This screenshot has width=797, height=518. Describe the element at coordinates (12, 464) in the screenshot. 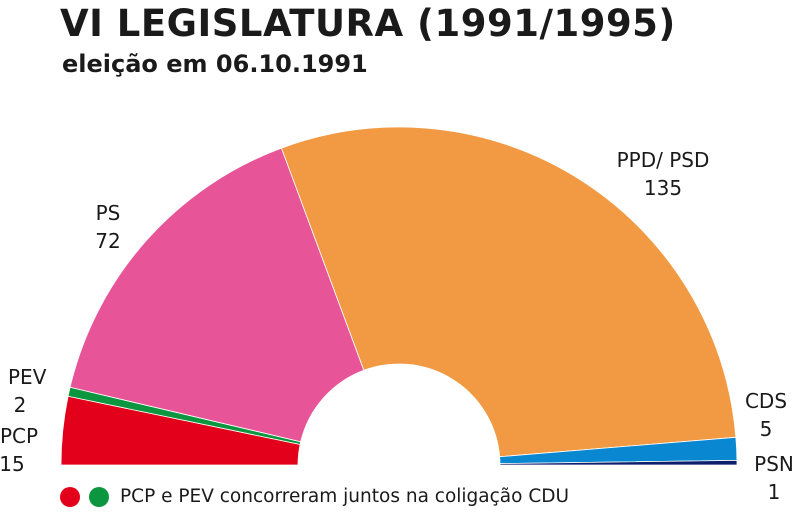

I see `value-pcp: 15` at that location.